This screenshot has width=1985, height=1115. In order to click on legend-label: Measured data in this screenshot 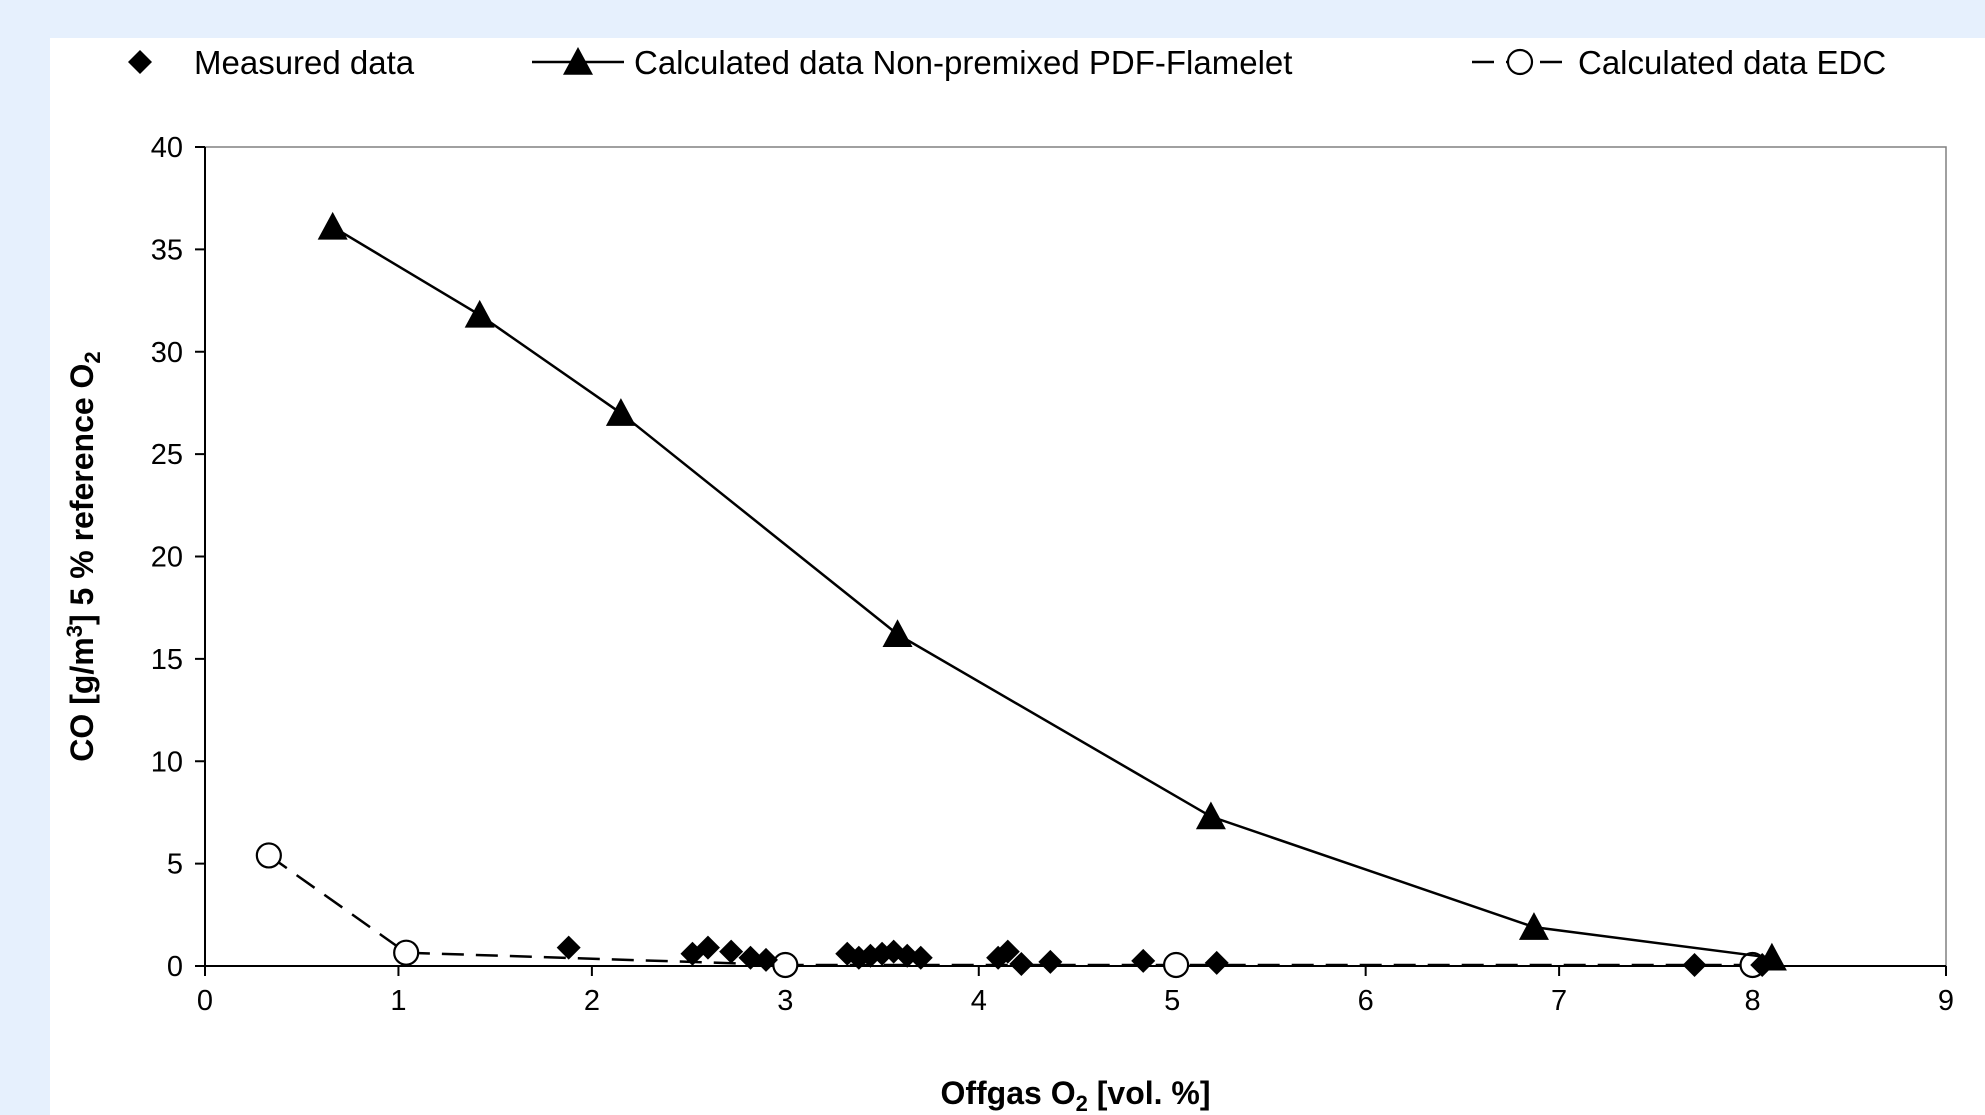, I will do `click(304, 62)`.